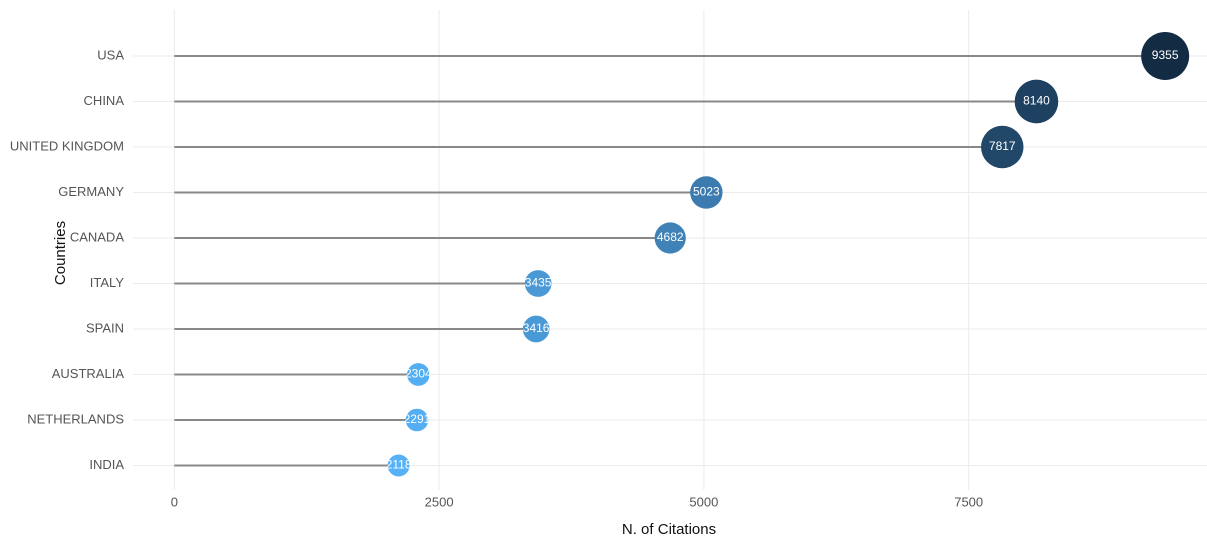 This screenshot has height=540, width=1207. I want to click on x-tick-label: 5000, so click(703, 501).